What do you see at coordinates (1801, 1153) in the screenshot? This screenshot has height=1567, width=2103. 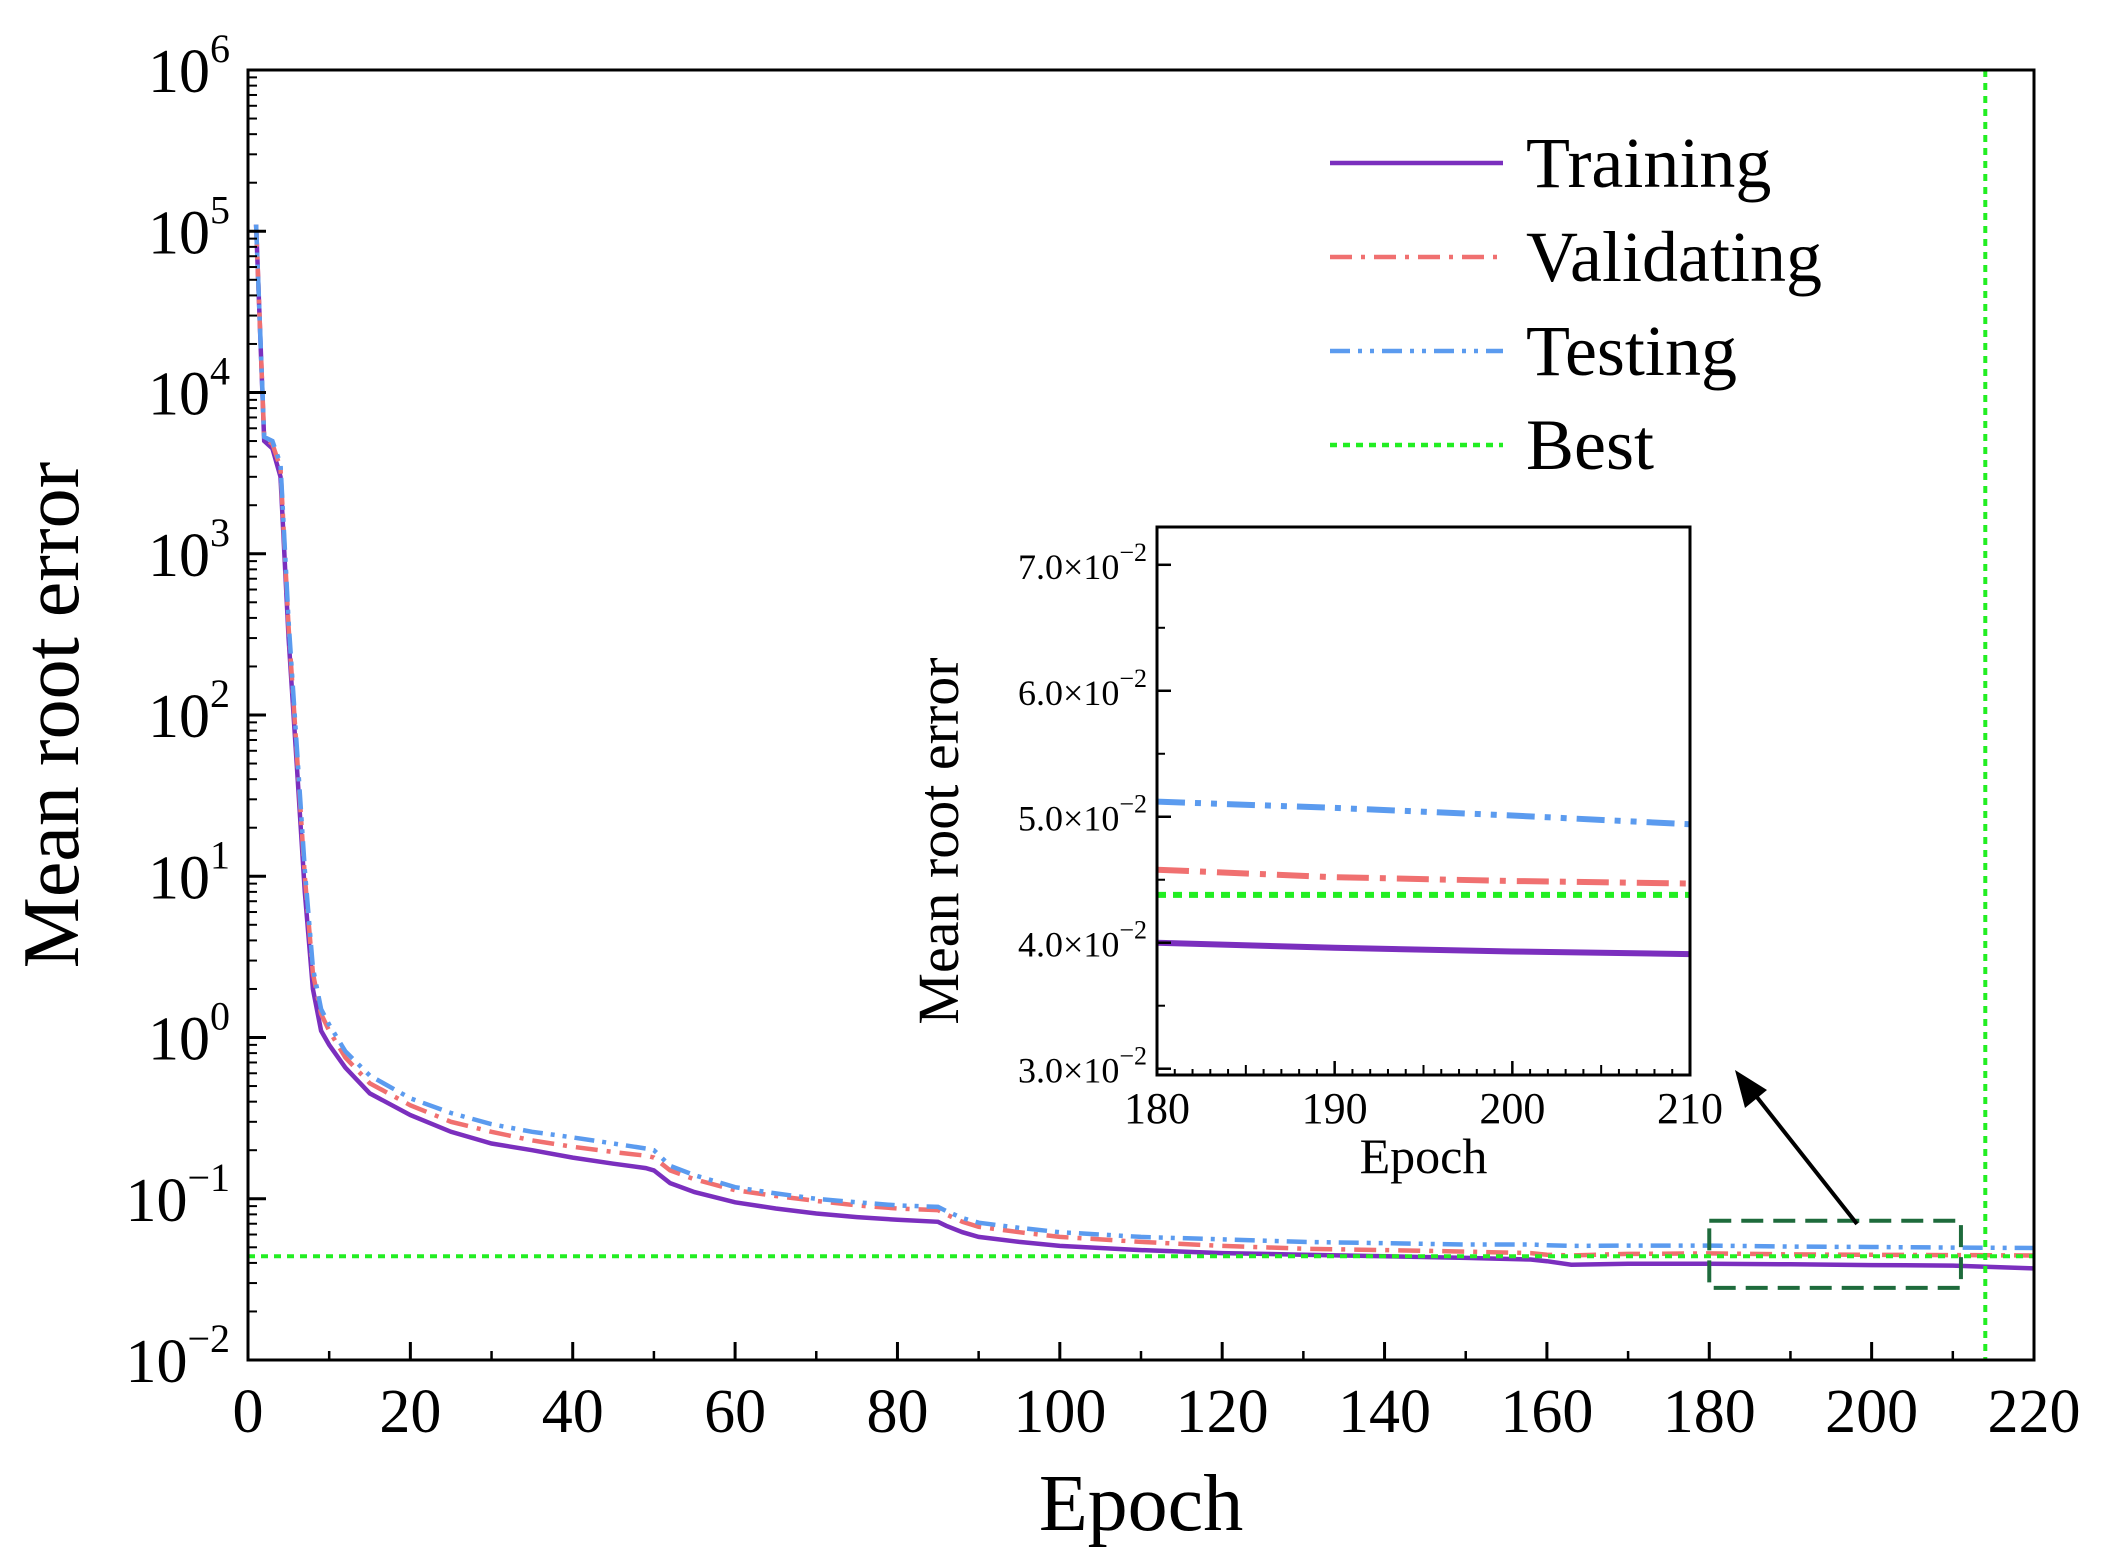 I see `zoom-arrow-shaft` at bounding box center [1801, 1153].